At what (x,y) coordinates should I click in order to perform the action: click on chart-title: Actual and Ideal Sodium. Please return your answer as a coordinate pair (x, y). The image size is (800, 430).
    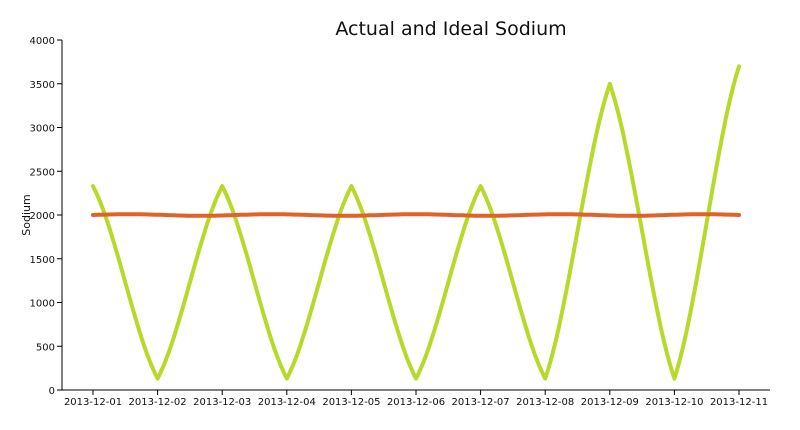
    Looking at the image, I should click on (450, 29).